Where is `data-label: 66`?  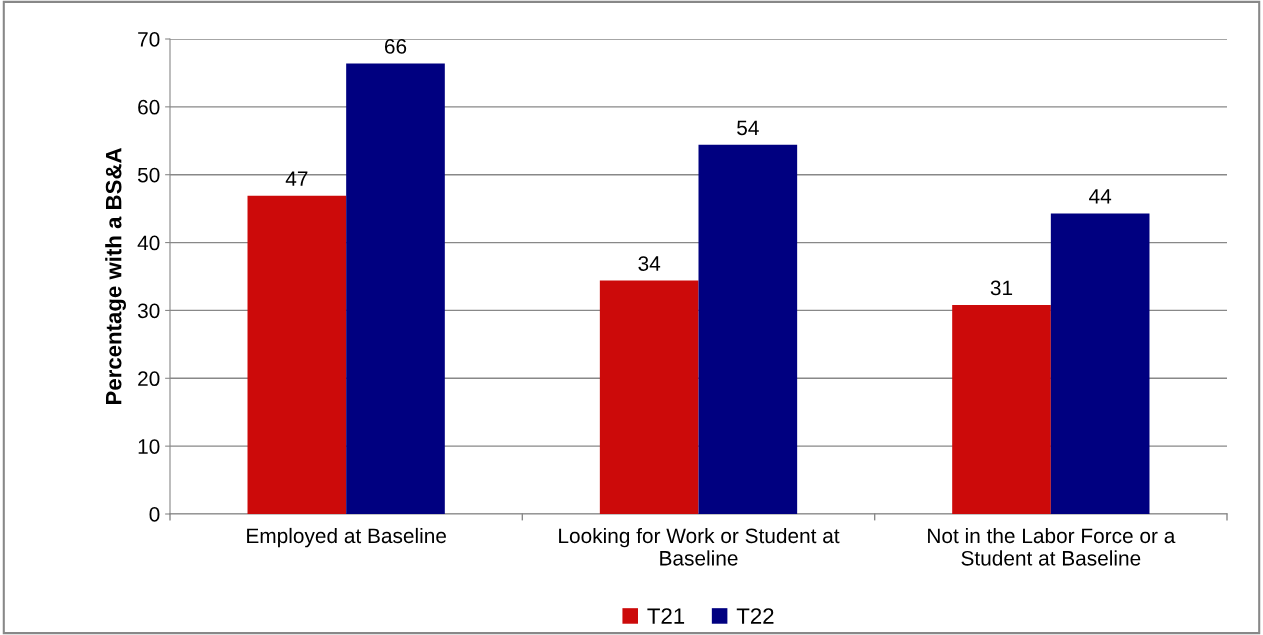 data-label: 66 is located at coordinates (395, 46).